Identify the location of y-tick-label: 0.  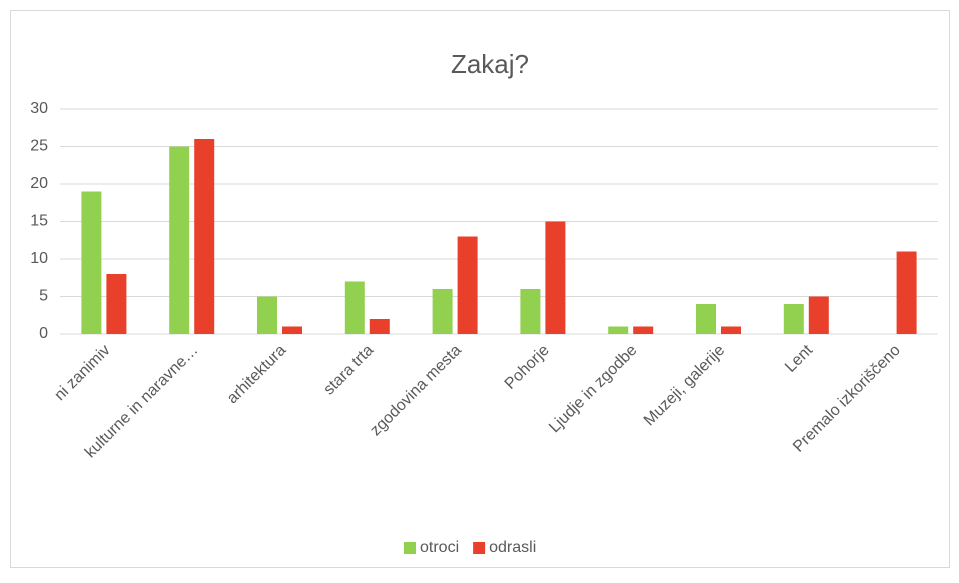
(43, 333).